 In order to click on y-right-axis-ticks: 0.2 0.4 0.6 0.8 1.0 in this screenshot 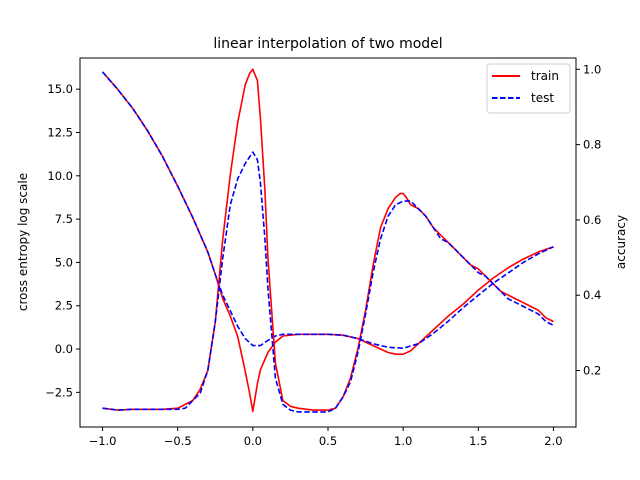, I will do `click(588, 220)`.